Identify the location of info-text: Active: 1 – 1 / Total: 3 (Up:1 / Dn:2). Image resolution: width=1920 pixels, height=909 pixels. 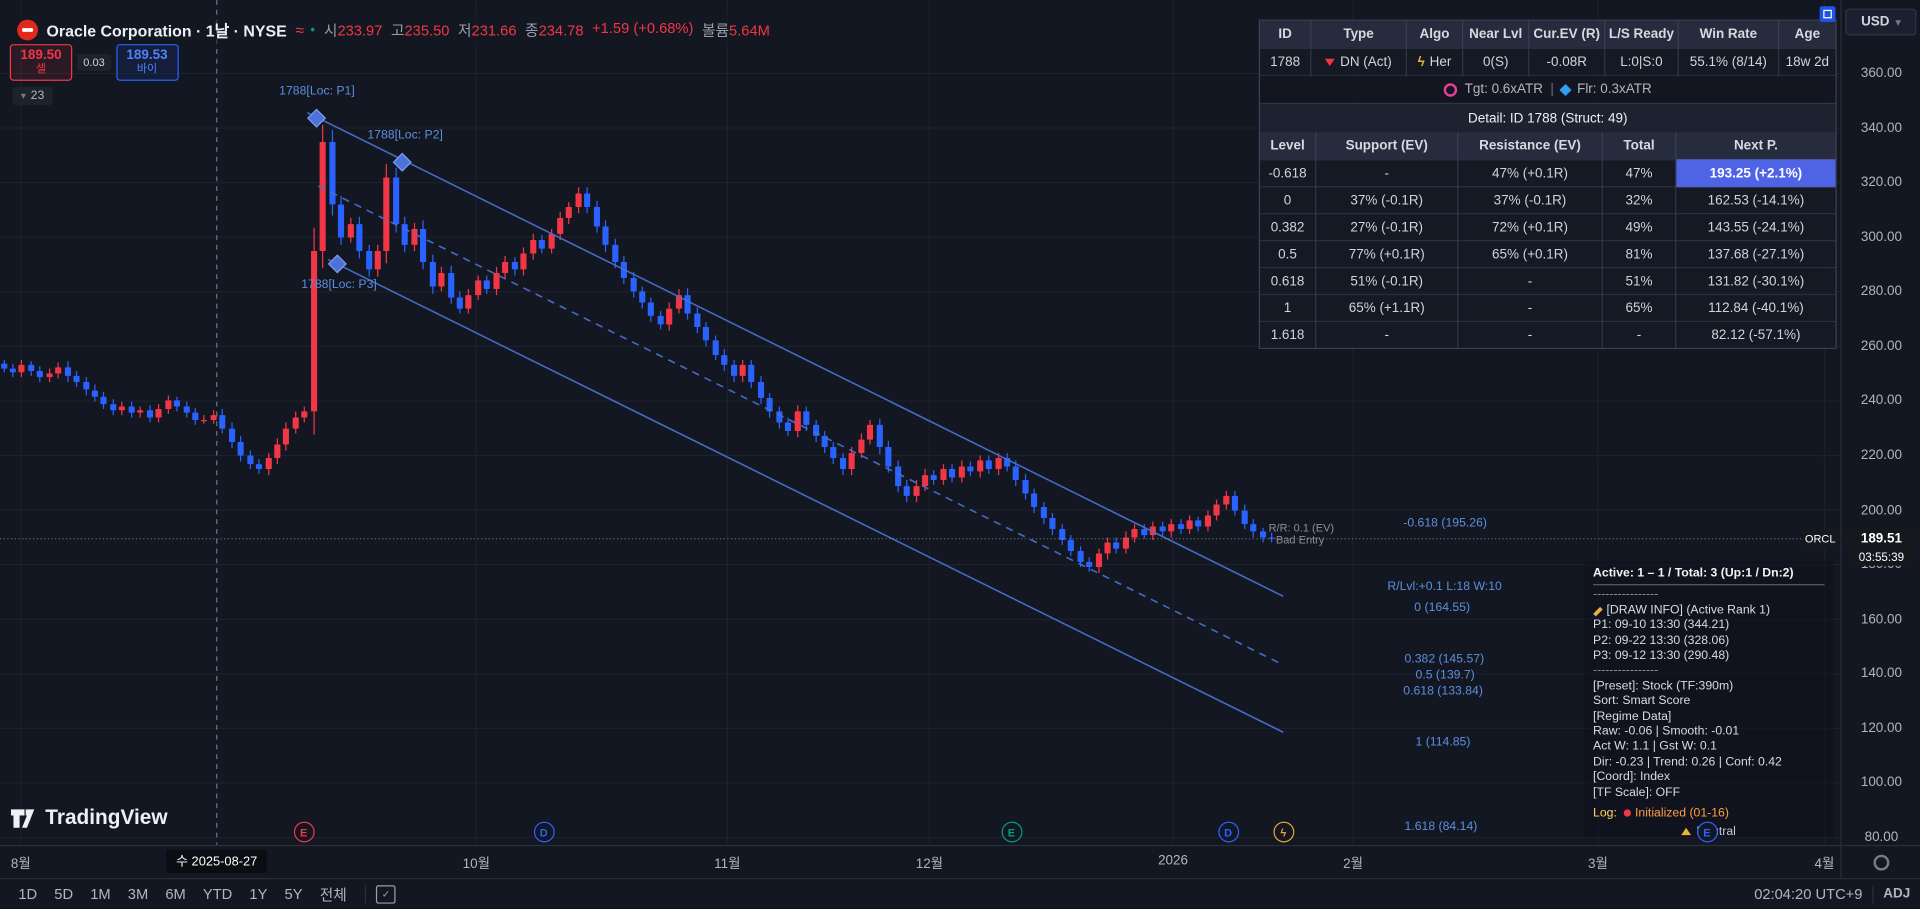
(1693, 573).